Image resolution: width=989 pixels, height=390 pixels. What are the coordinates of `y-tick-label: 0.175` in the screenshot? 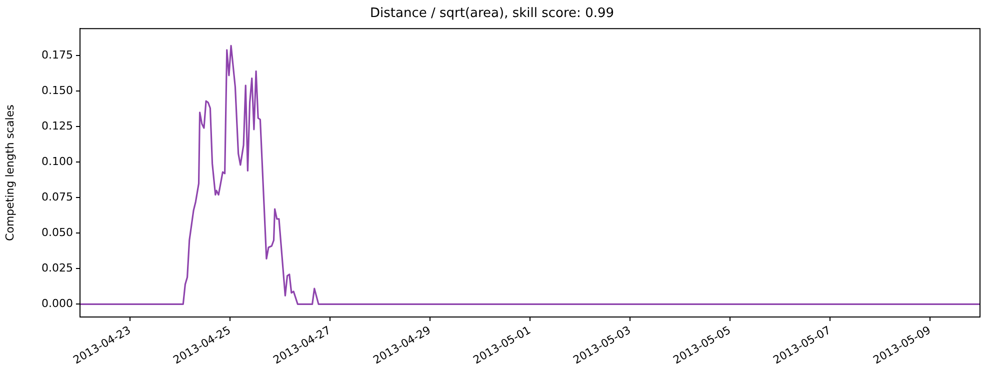 It's located at (57, 55).